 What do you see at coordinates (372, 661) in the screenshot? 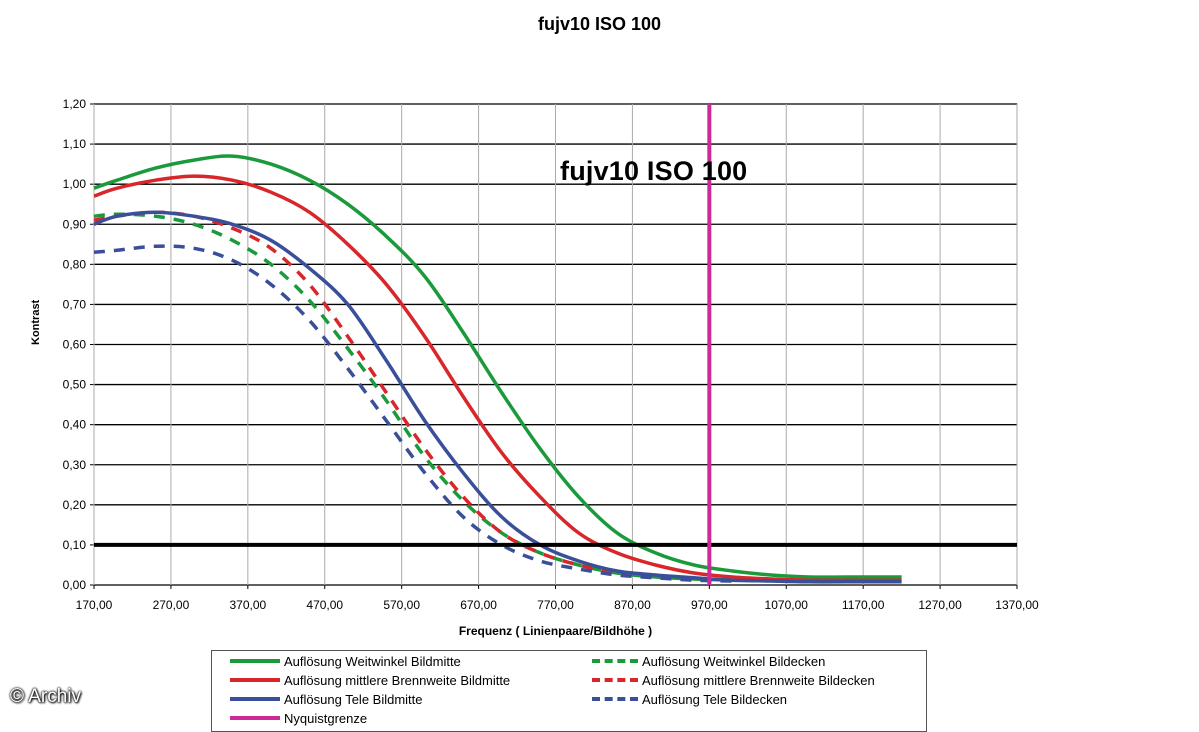
I see `legend-label: Auflösung Weitwinkel Bildmitte` at bounding box center [372, 661].